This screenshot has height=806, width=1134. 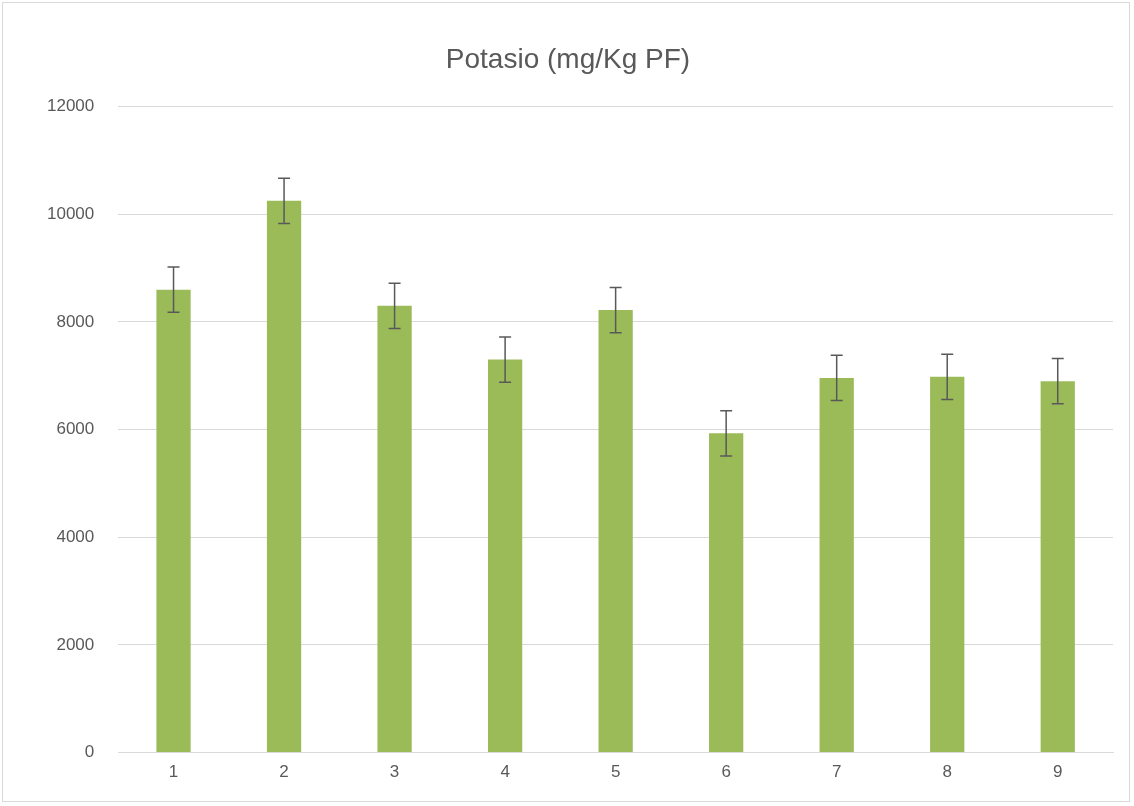 I want to click on x-tick-label: 1, so click(x=173, y=772).